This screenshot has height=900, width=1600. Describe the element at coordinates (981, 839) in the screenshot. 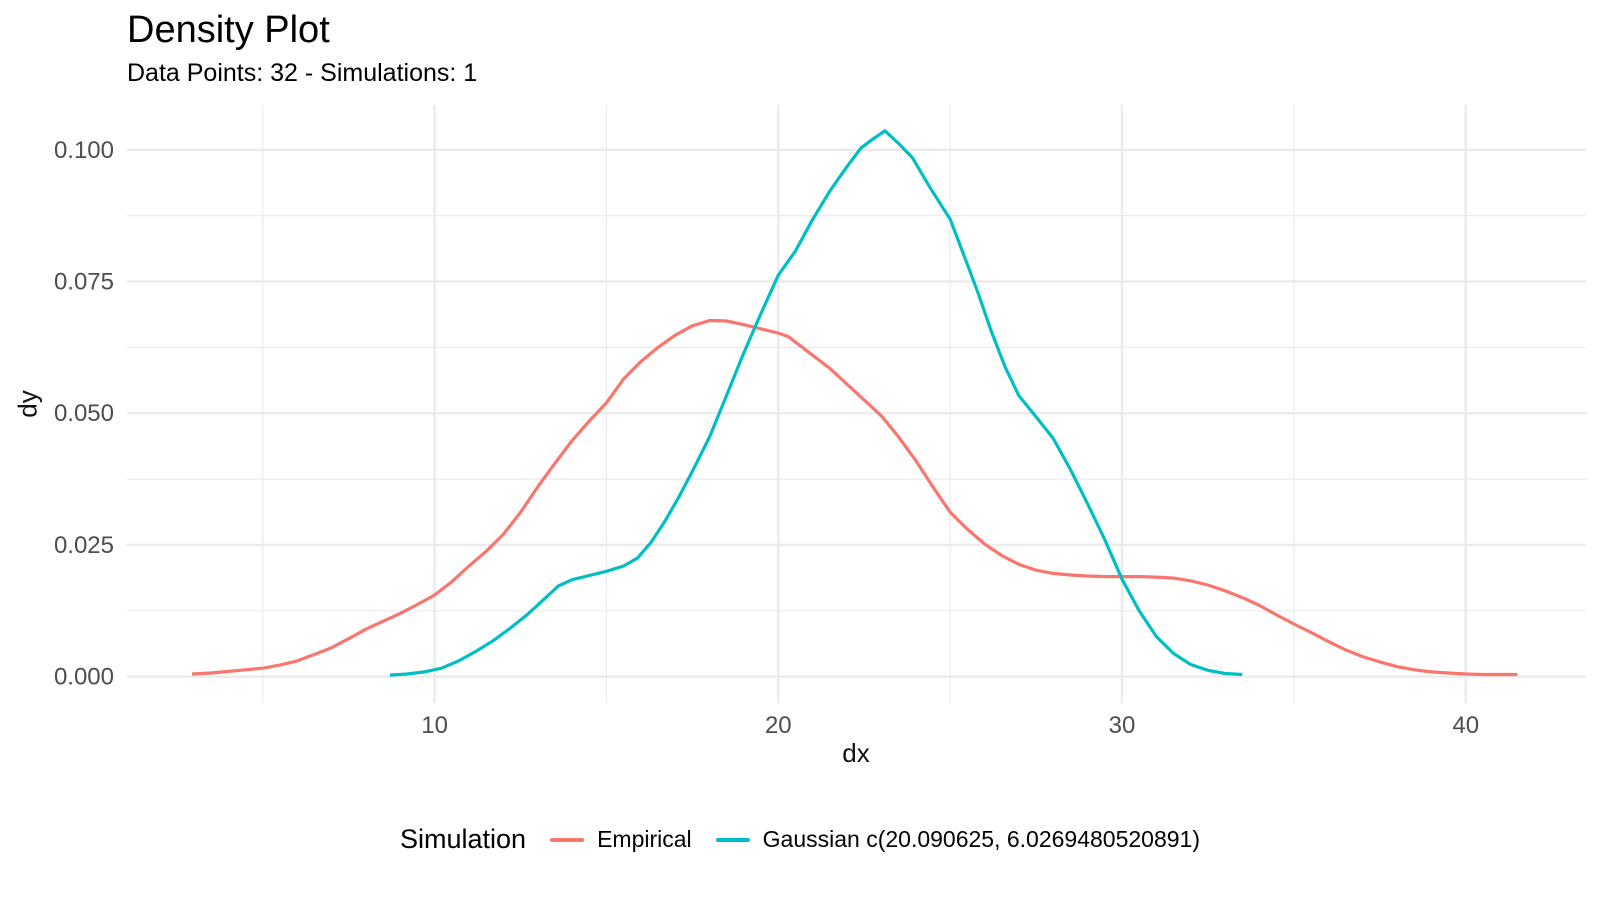

I see `legend-label-gaussian: Gaussian c(20.090625, 6.0269480520891)` at that location.